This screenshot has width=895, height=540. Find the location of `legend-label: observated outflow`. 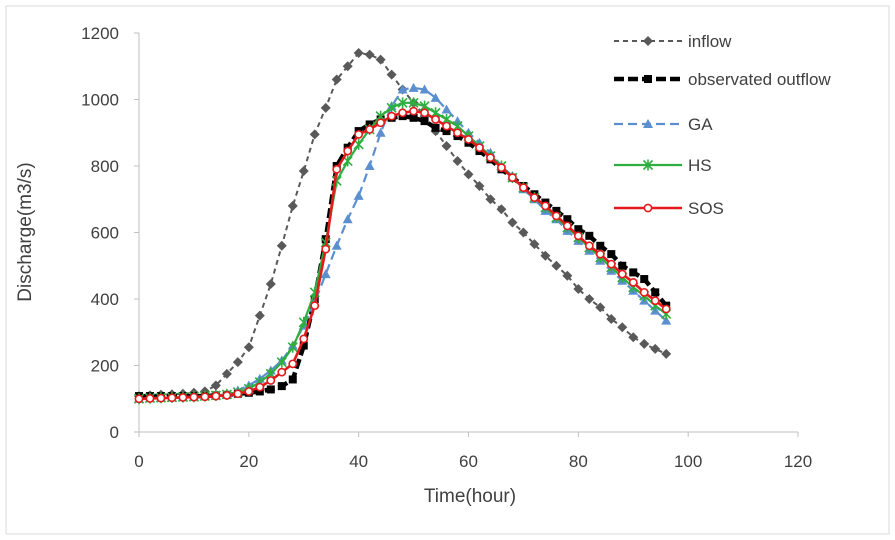

legend-label: observated outflow is located at coordinates (759, 79).